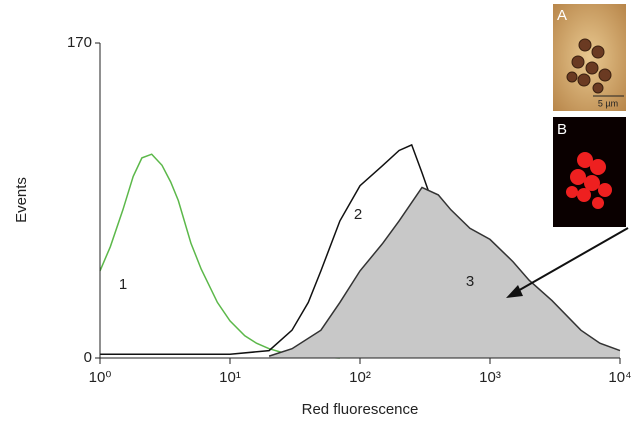  I want to click on annotation: 3, so click(470, 281).